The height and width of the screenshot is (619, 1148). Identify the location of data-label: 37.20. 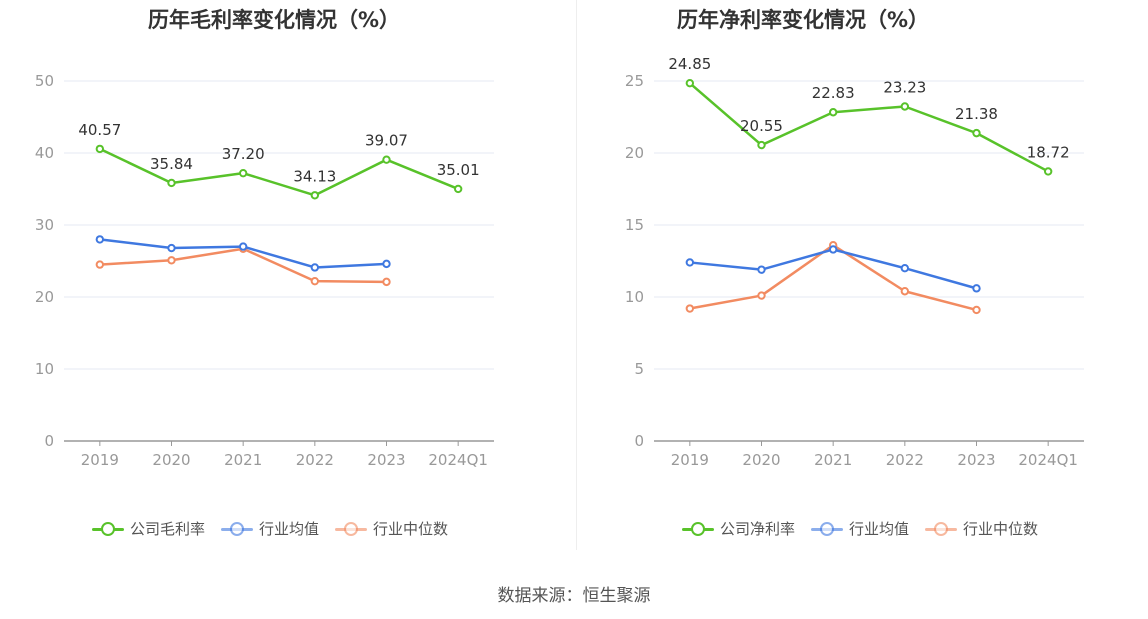
(243, 154).